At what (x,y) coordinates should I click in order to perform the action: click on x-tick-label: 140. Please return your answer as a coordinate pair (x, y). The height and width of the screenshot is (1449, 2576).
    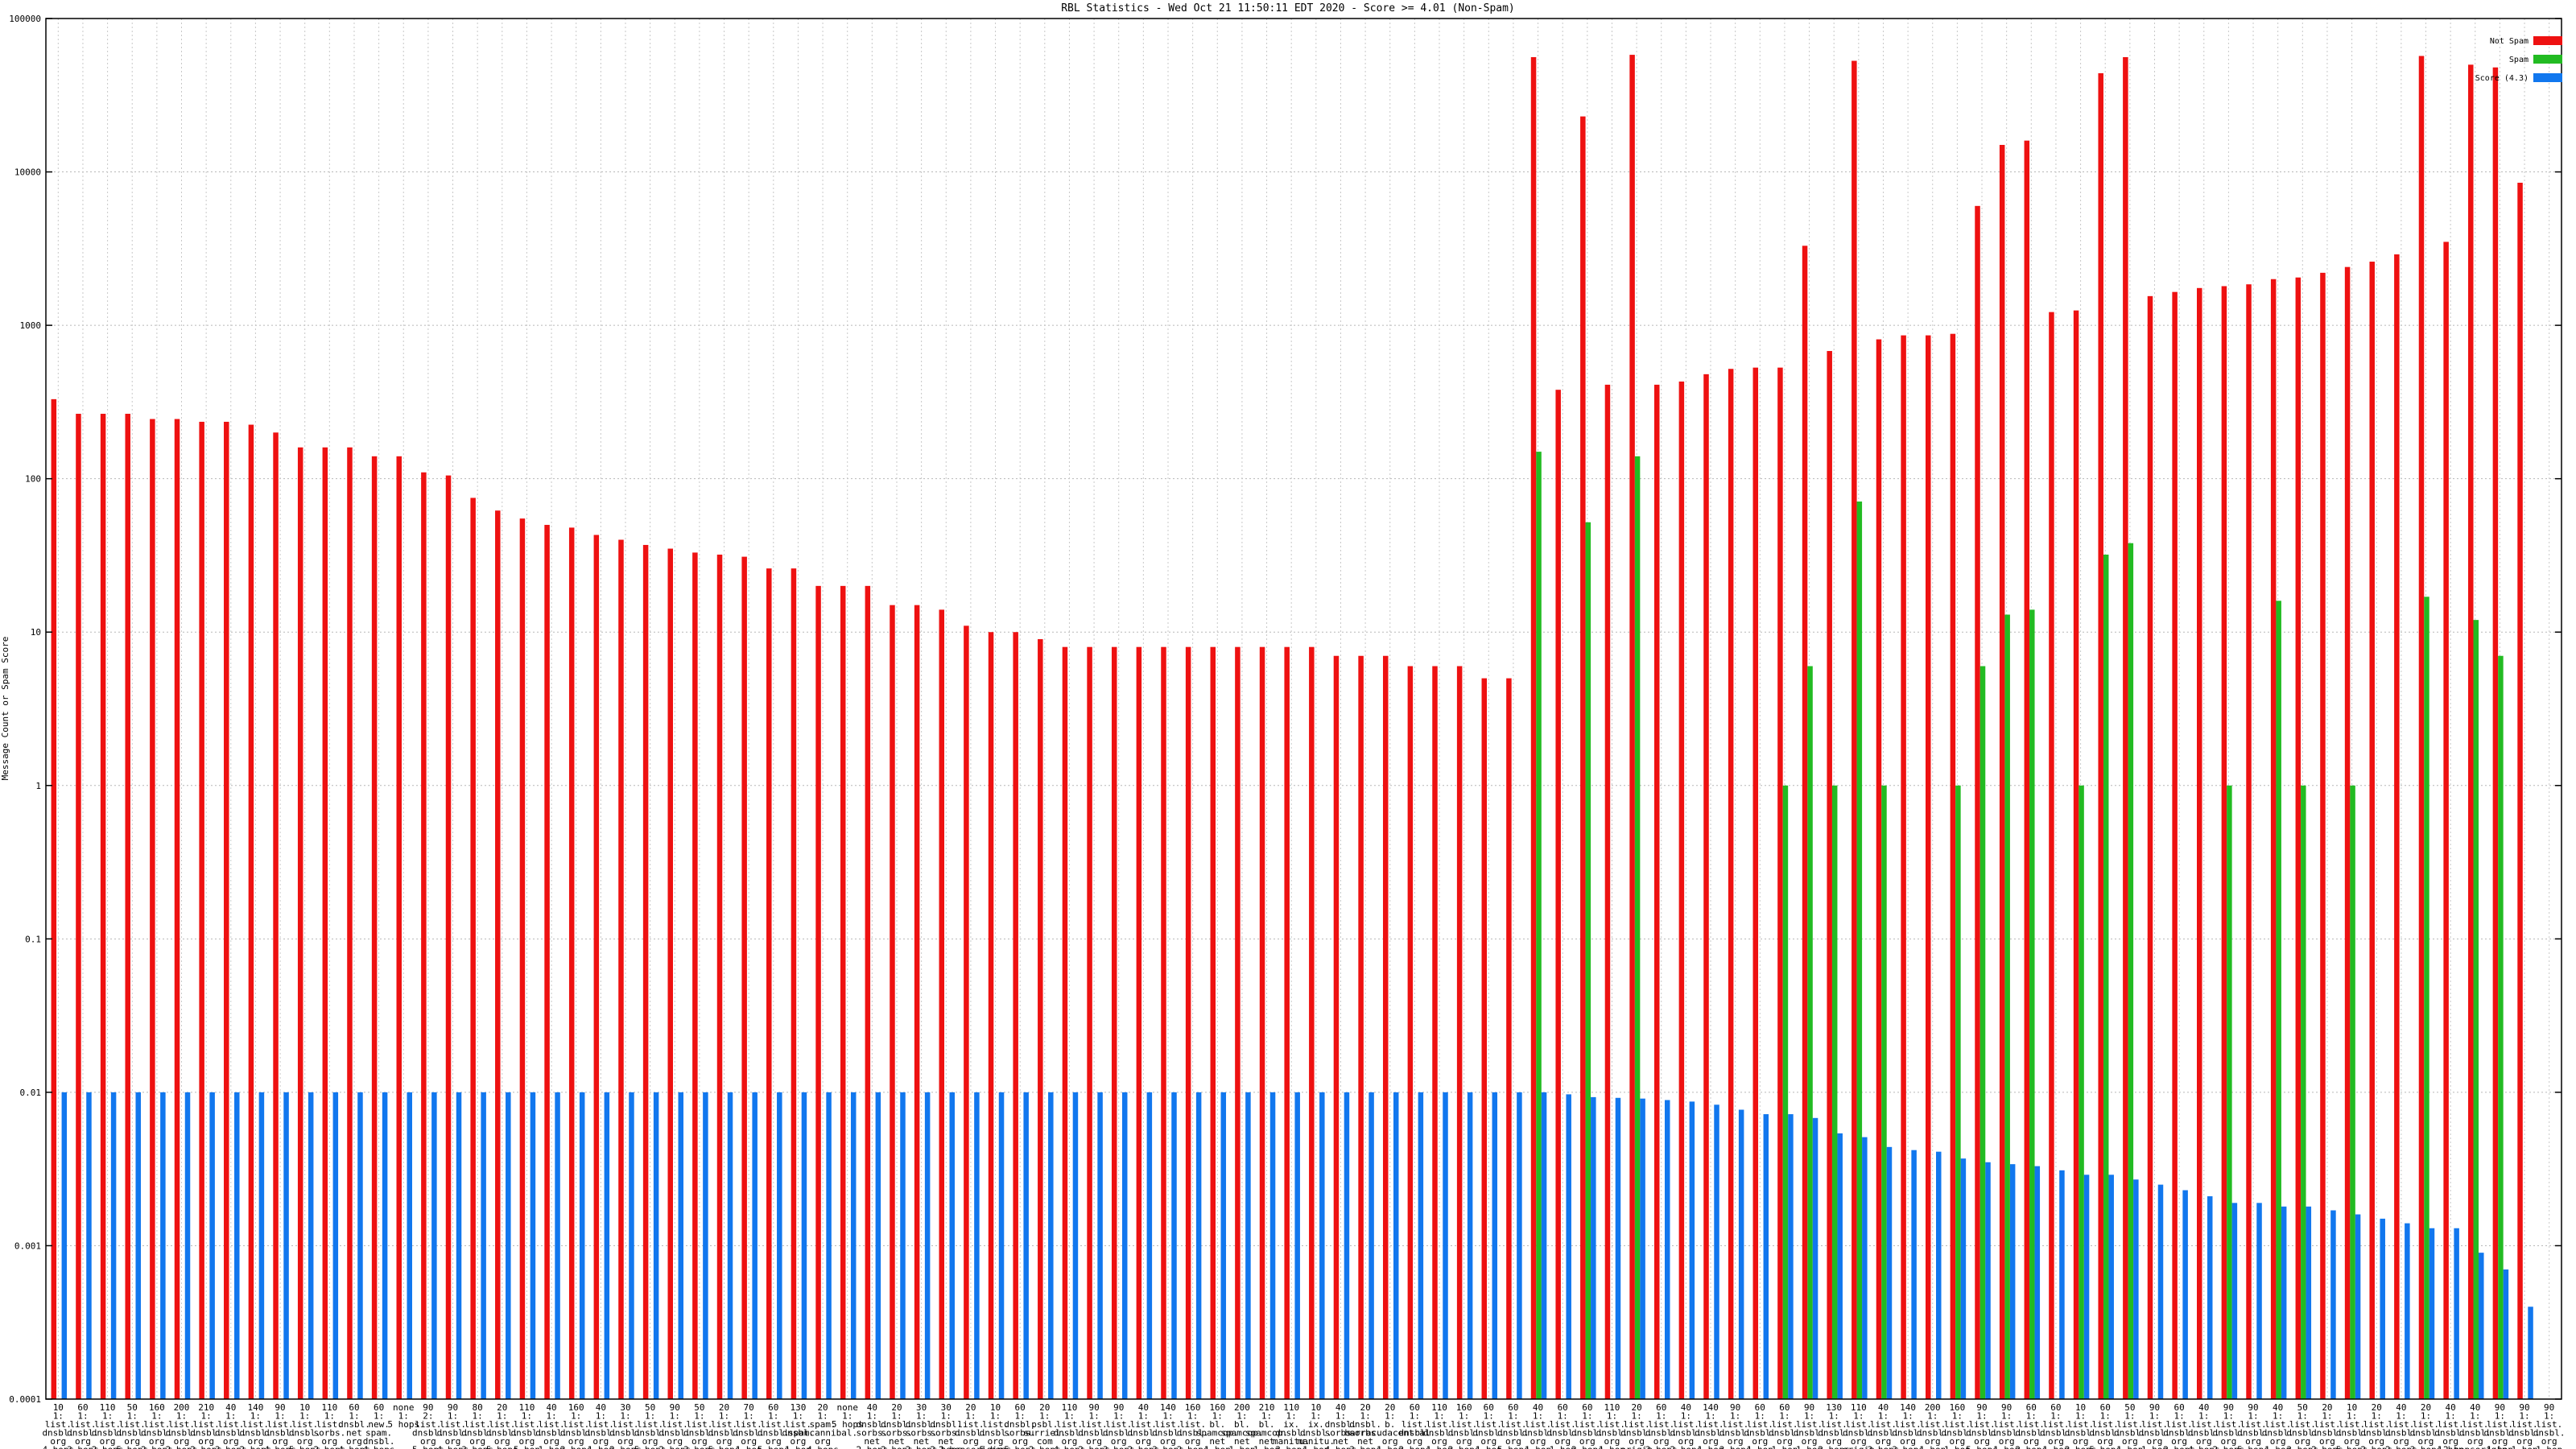
    Looking at the image, I should click on (1168, 1407).